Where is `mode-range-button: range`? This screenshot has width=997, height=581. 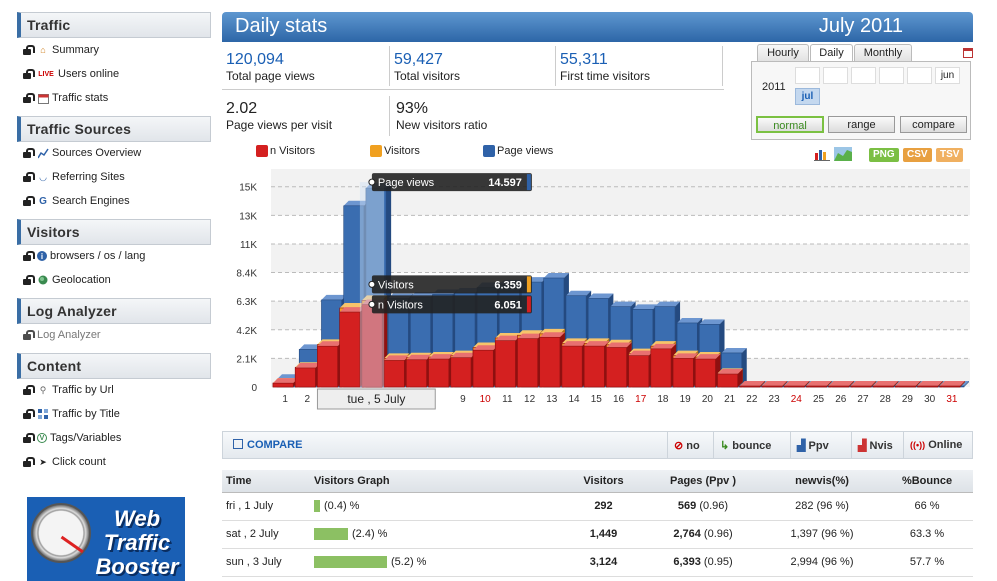 mode-range-button: range is located at coordinates (861, 124).